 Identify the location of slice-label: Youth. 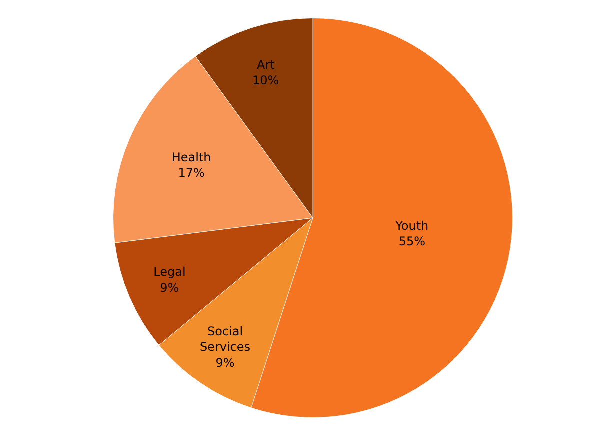
(411, 225).